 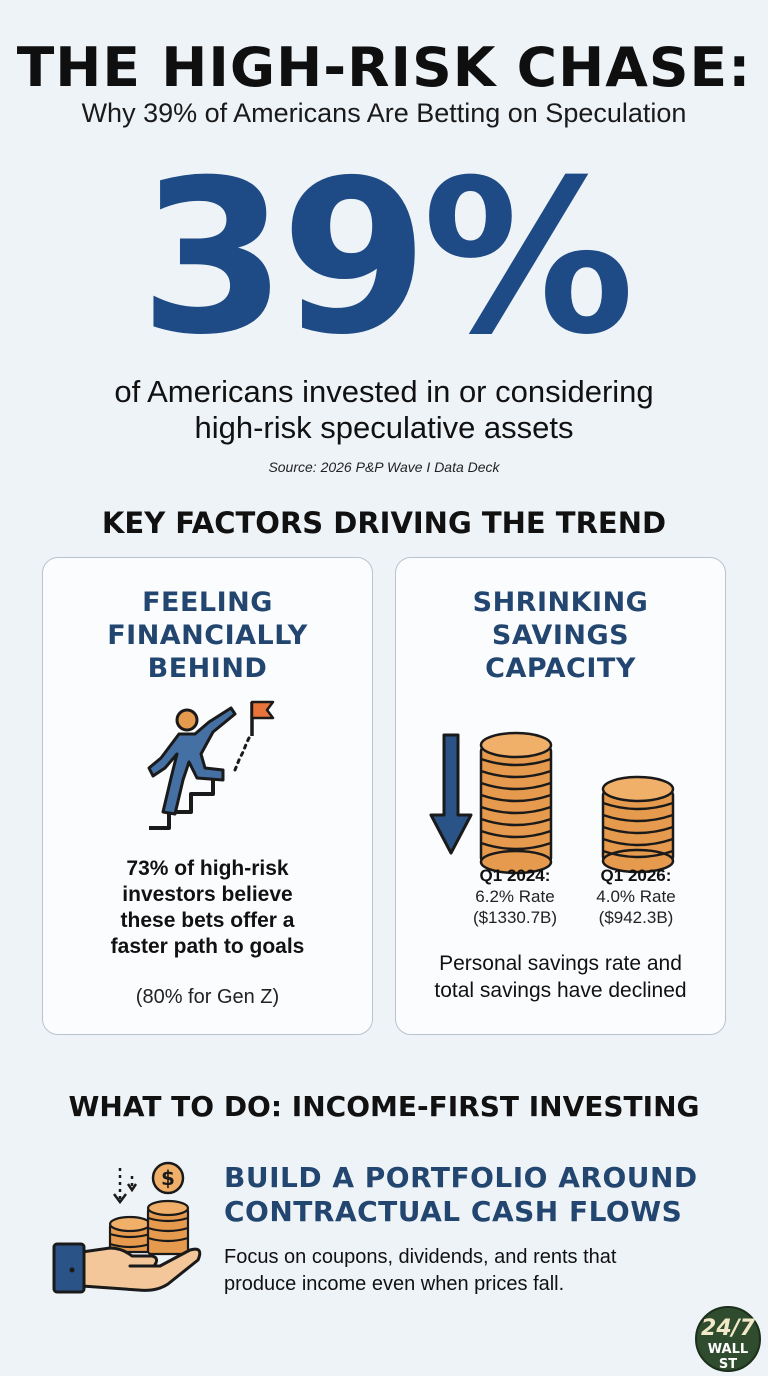 I want to click on card-title-line: SHRINKING, so click(x=560, y=602).